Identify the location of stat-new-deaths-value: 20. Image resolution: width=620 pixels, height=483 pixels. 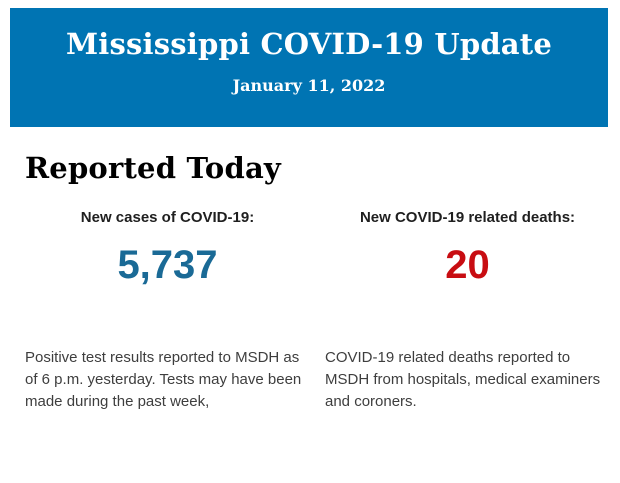
(467, 265).